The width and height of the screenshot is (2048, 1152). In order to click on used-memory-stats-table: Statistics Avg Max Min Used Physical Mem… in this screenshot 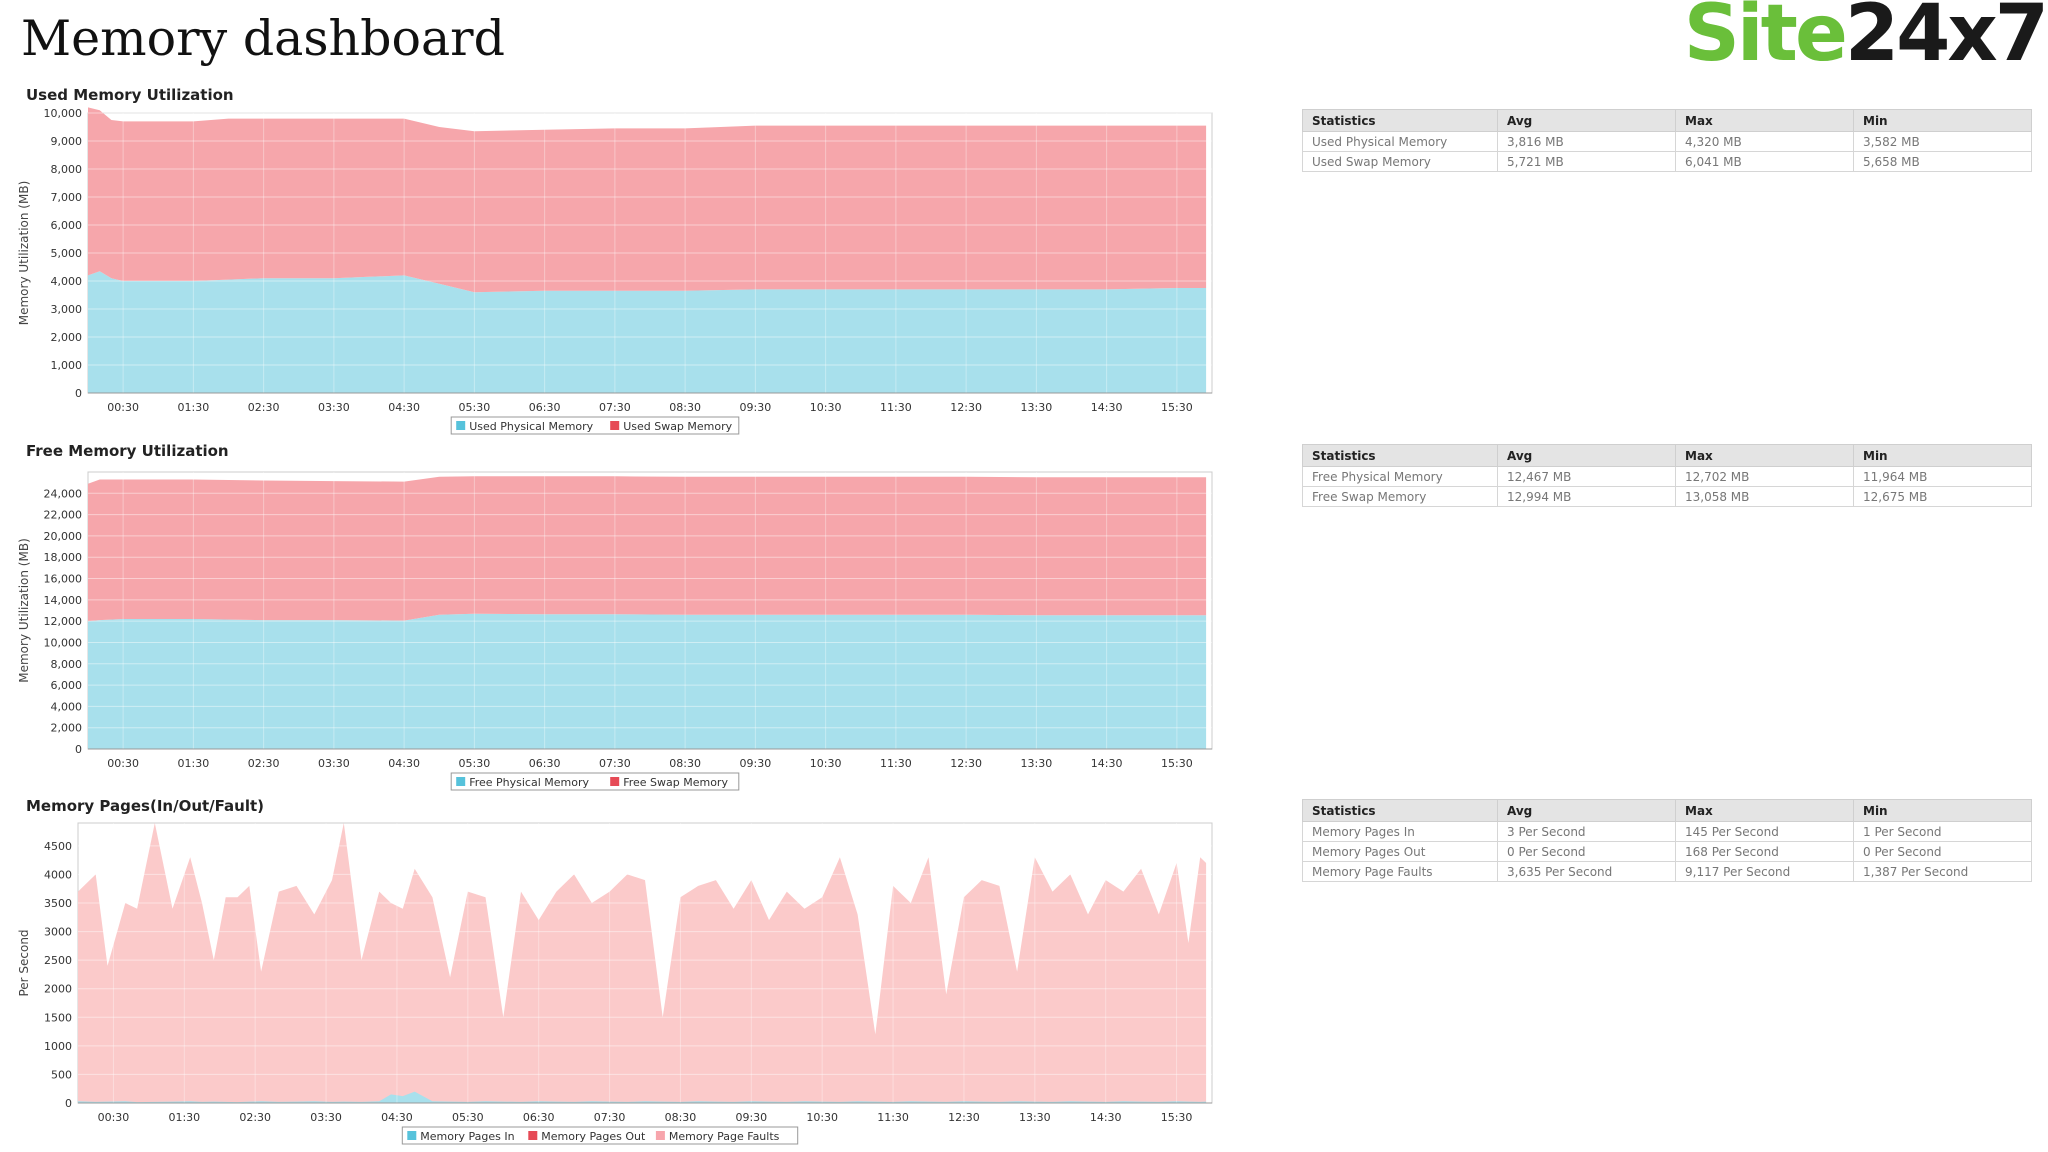, I will do `click(1667, 140)`.